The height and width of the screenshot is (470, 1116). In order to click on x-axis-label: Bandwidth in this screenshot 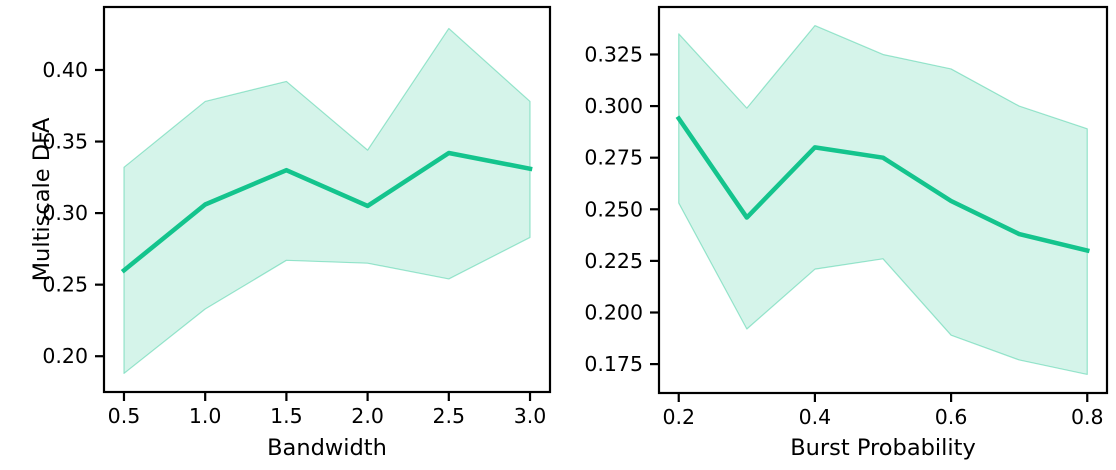, I will do `click(327, 448)`.